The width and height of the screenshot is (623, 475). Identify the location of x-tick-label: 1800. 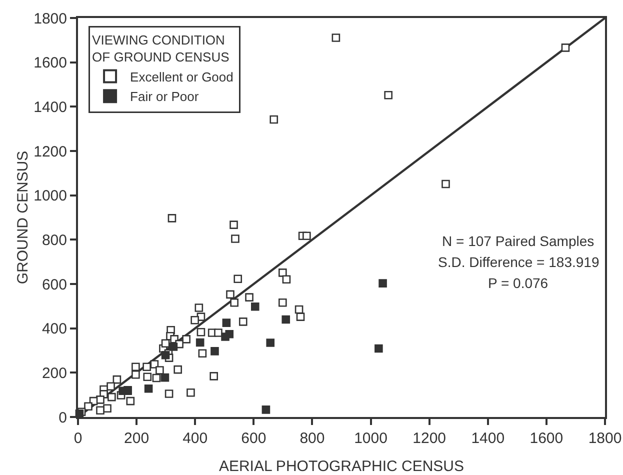
(605, 438).